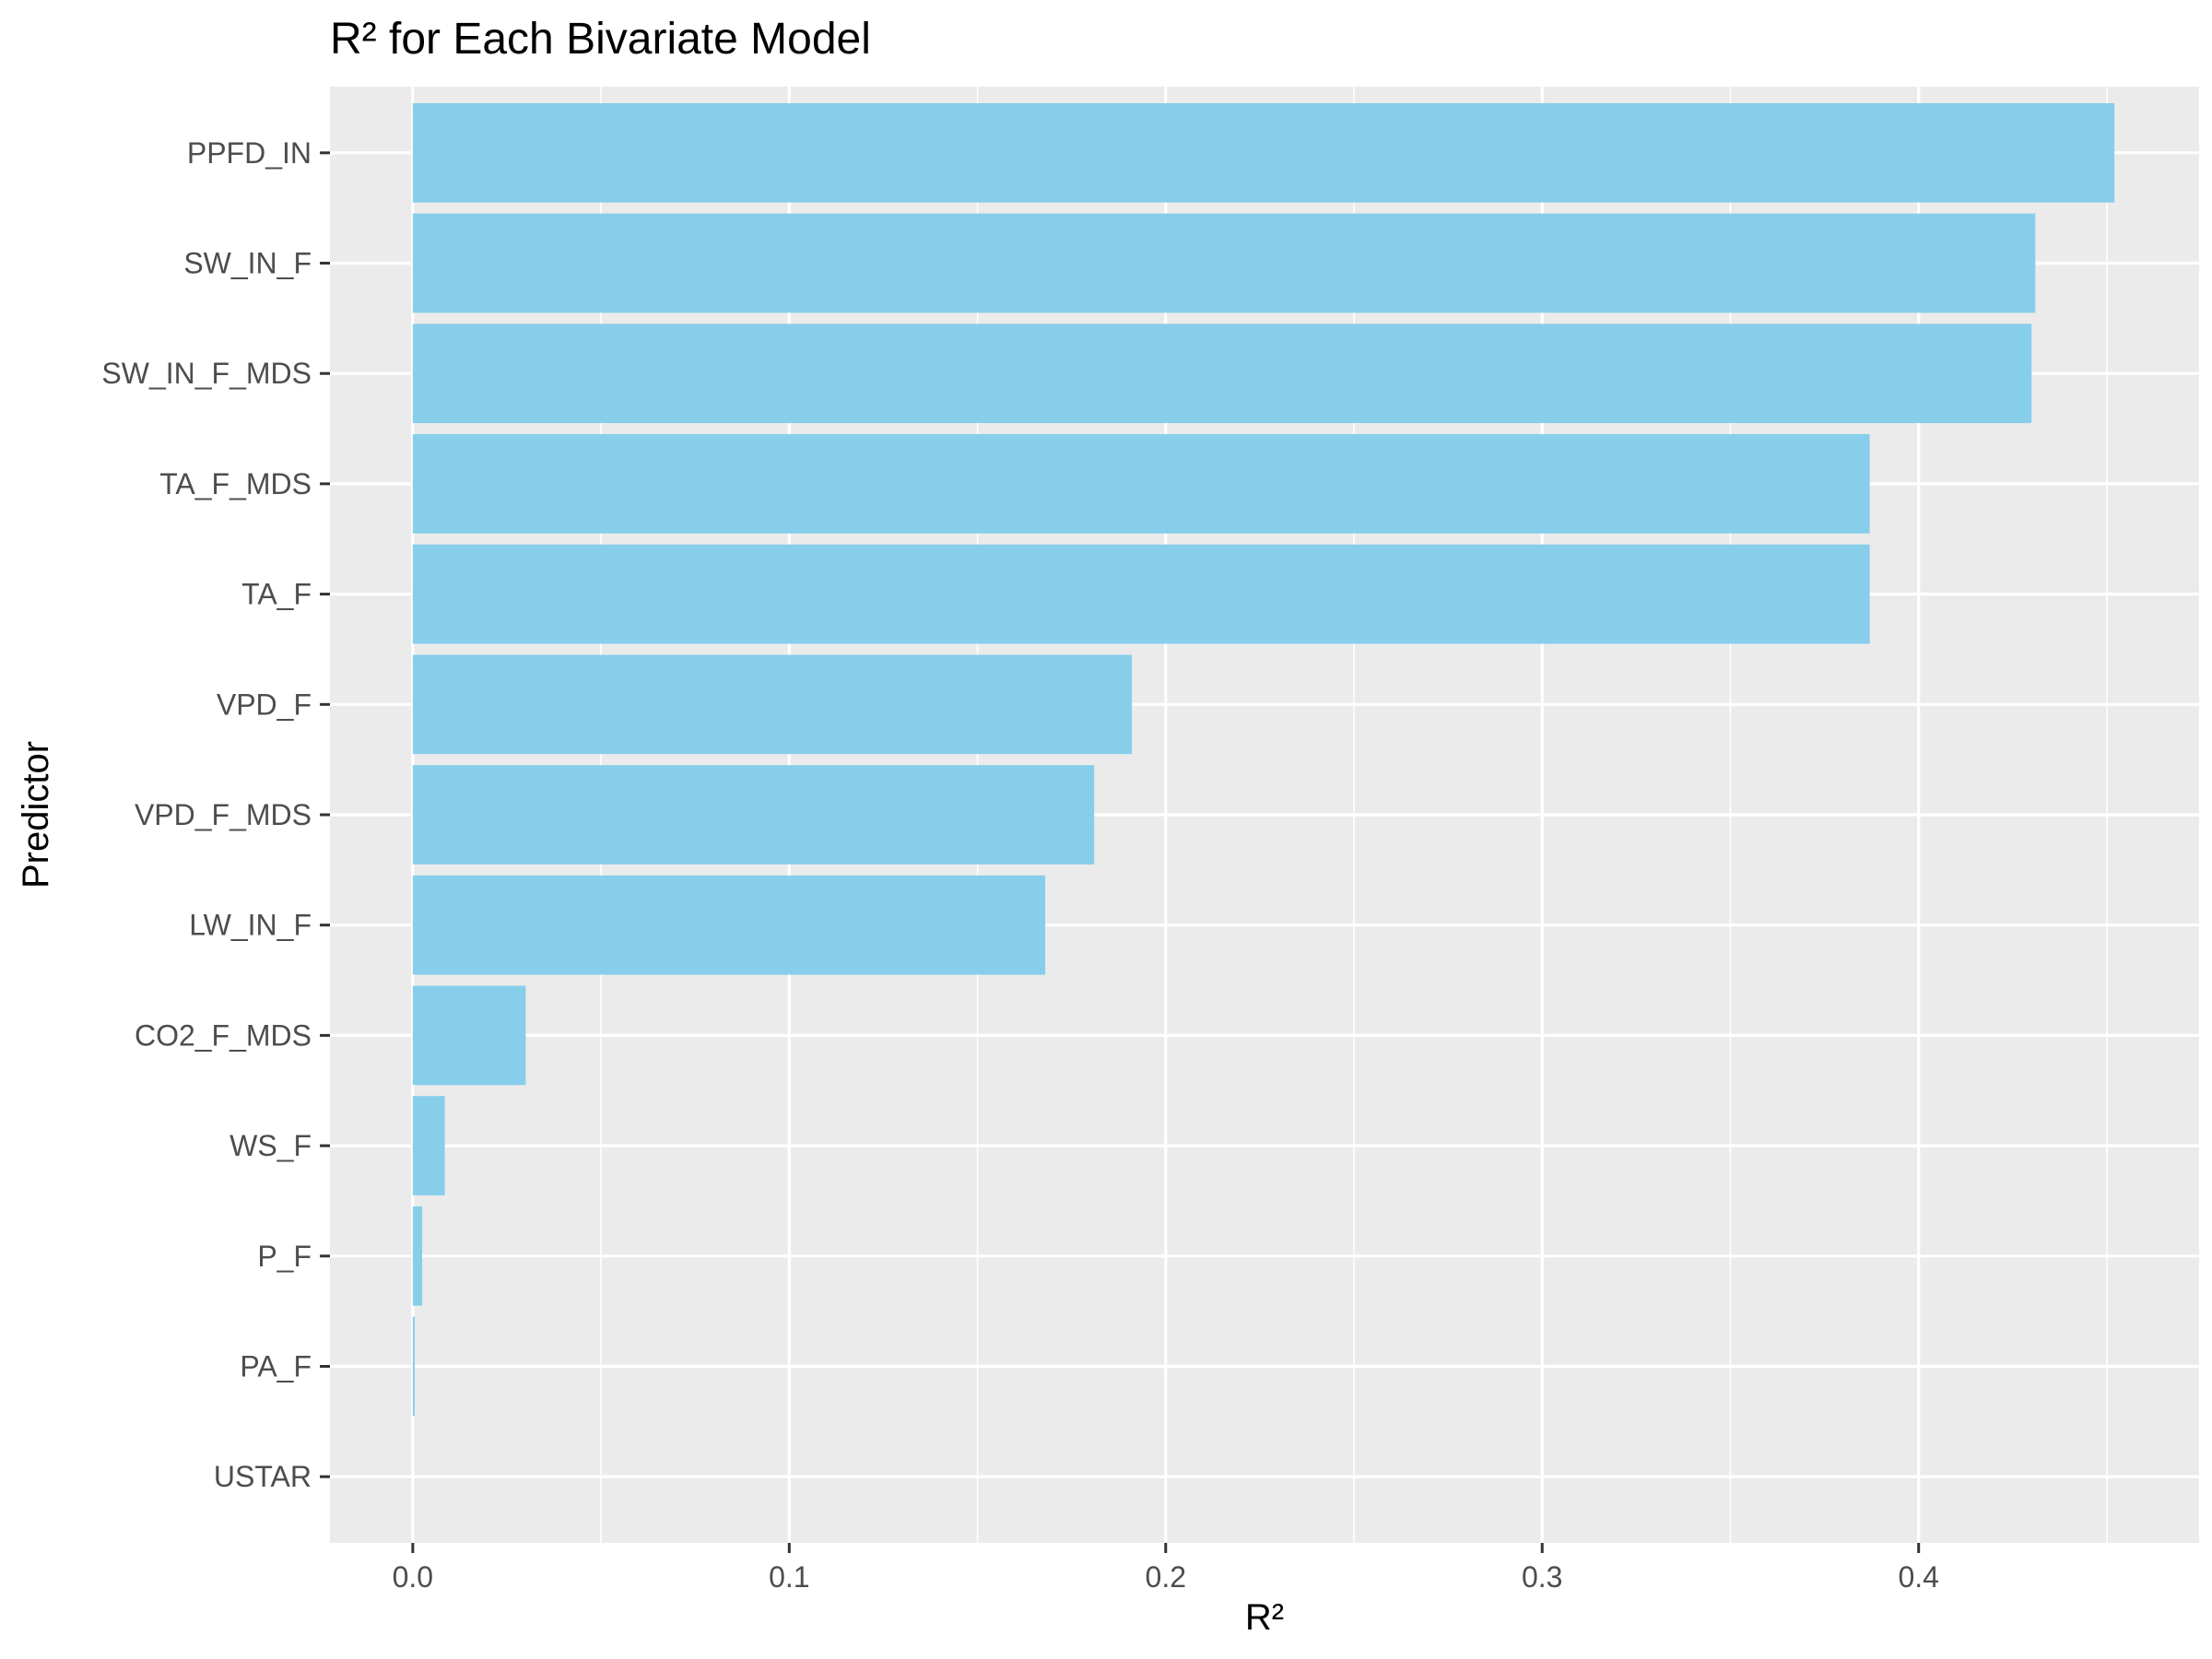 The width and height of the screenshot is (2212, 1659). I want to click on x-tick-label: 0.3, so click(1542, 1577).